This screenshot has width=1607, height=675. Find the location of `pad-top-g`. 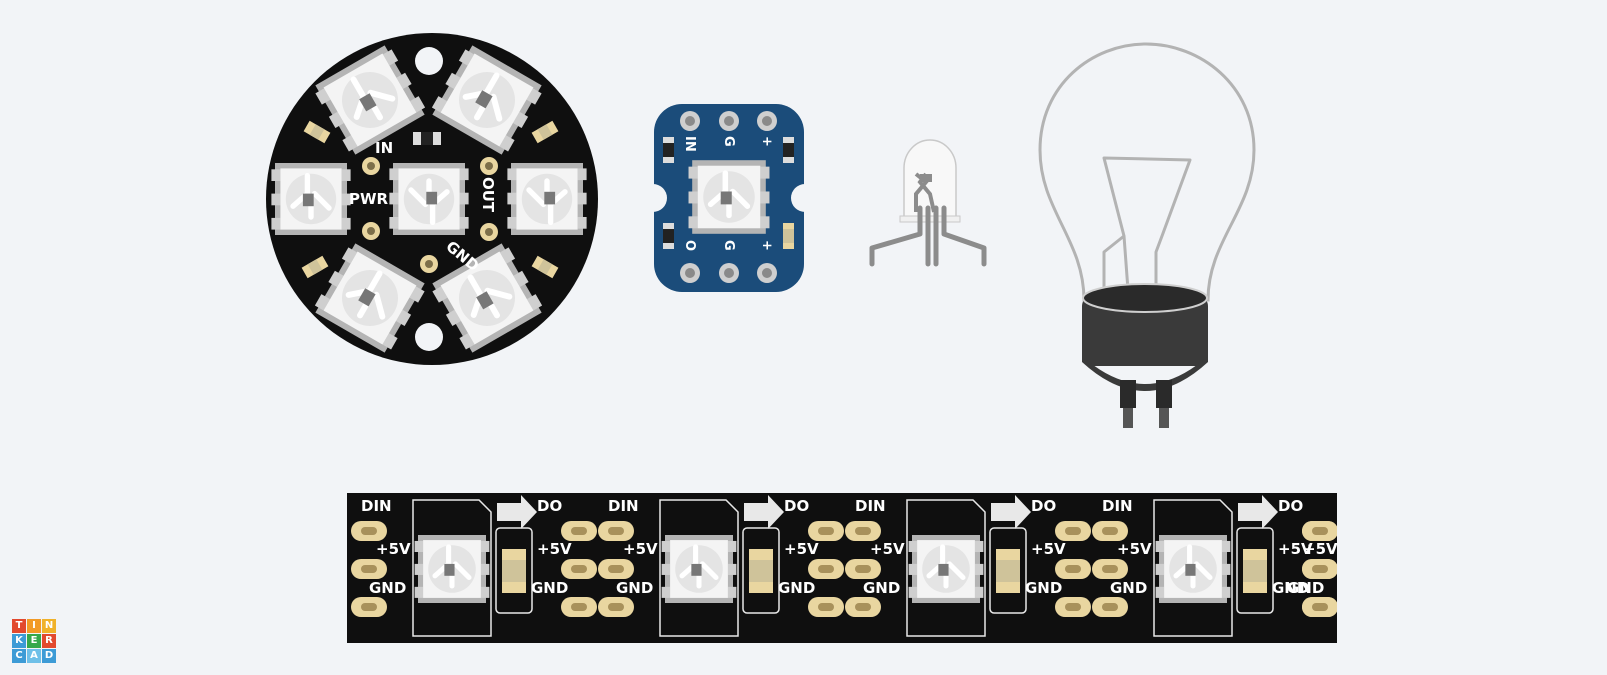

pad-top-g is located at coordinates (729, 121).